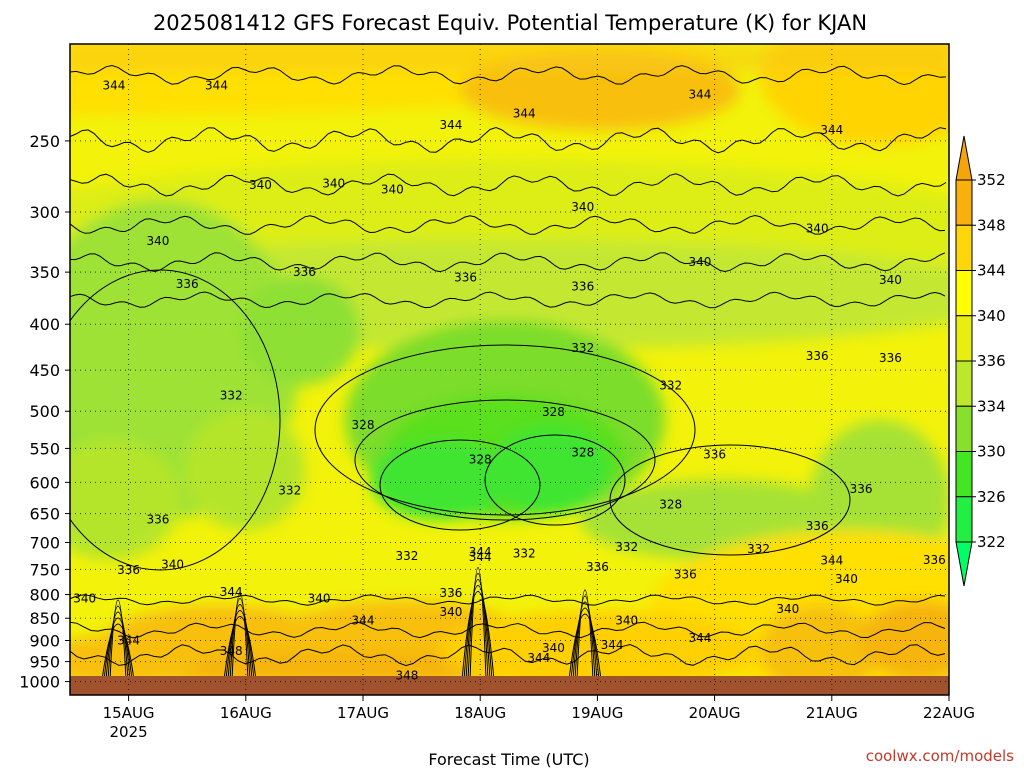 The image size is (1024, 768). What do you see at coordinates (44, 370) in the screenshot?
I see `y-tick-label: 450` at bounding box center [44, 370].